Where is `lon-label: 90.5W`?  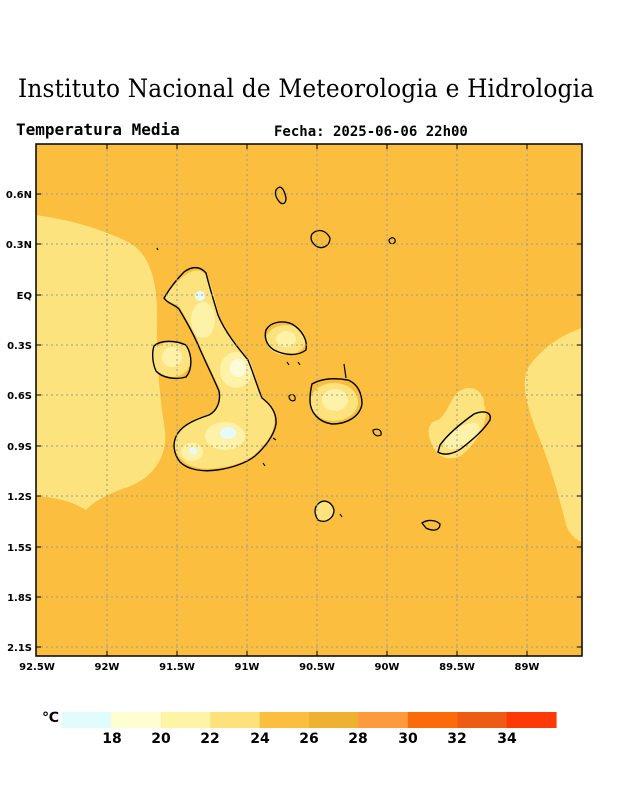
lon-label: 90.5W is located at coordinates (317, 667).